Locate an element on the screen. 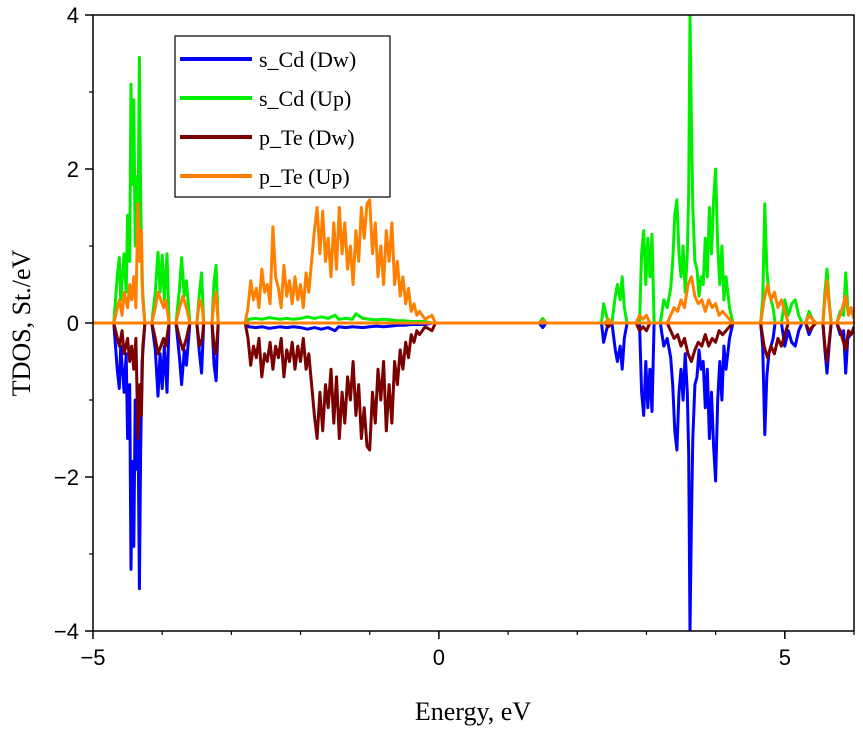 This screenshot has height=733, width=863. y-tick-label-0: −4 is located at coordinates (66, 631).